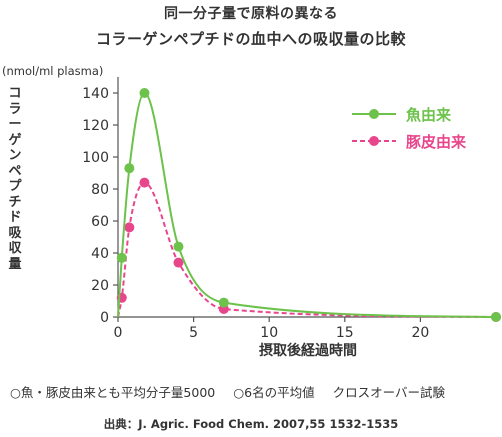  Describe the element at coordinates (251, 14) in the screenshot. I see `chart-title-line-1: 同一分子量で原料の異なる` at that location.